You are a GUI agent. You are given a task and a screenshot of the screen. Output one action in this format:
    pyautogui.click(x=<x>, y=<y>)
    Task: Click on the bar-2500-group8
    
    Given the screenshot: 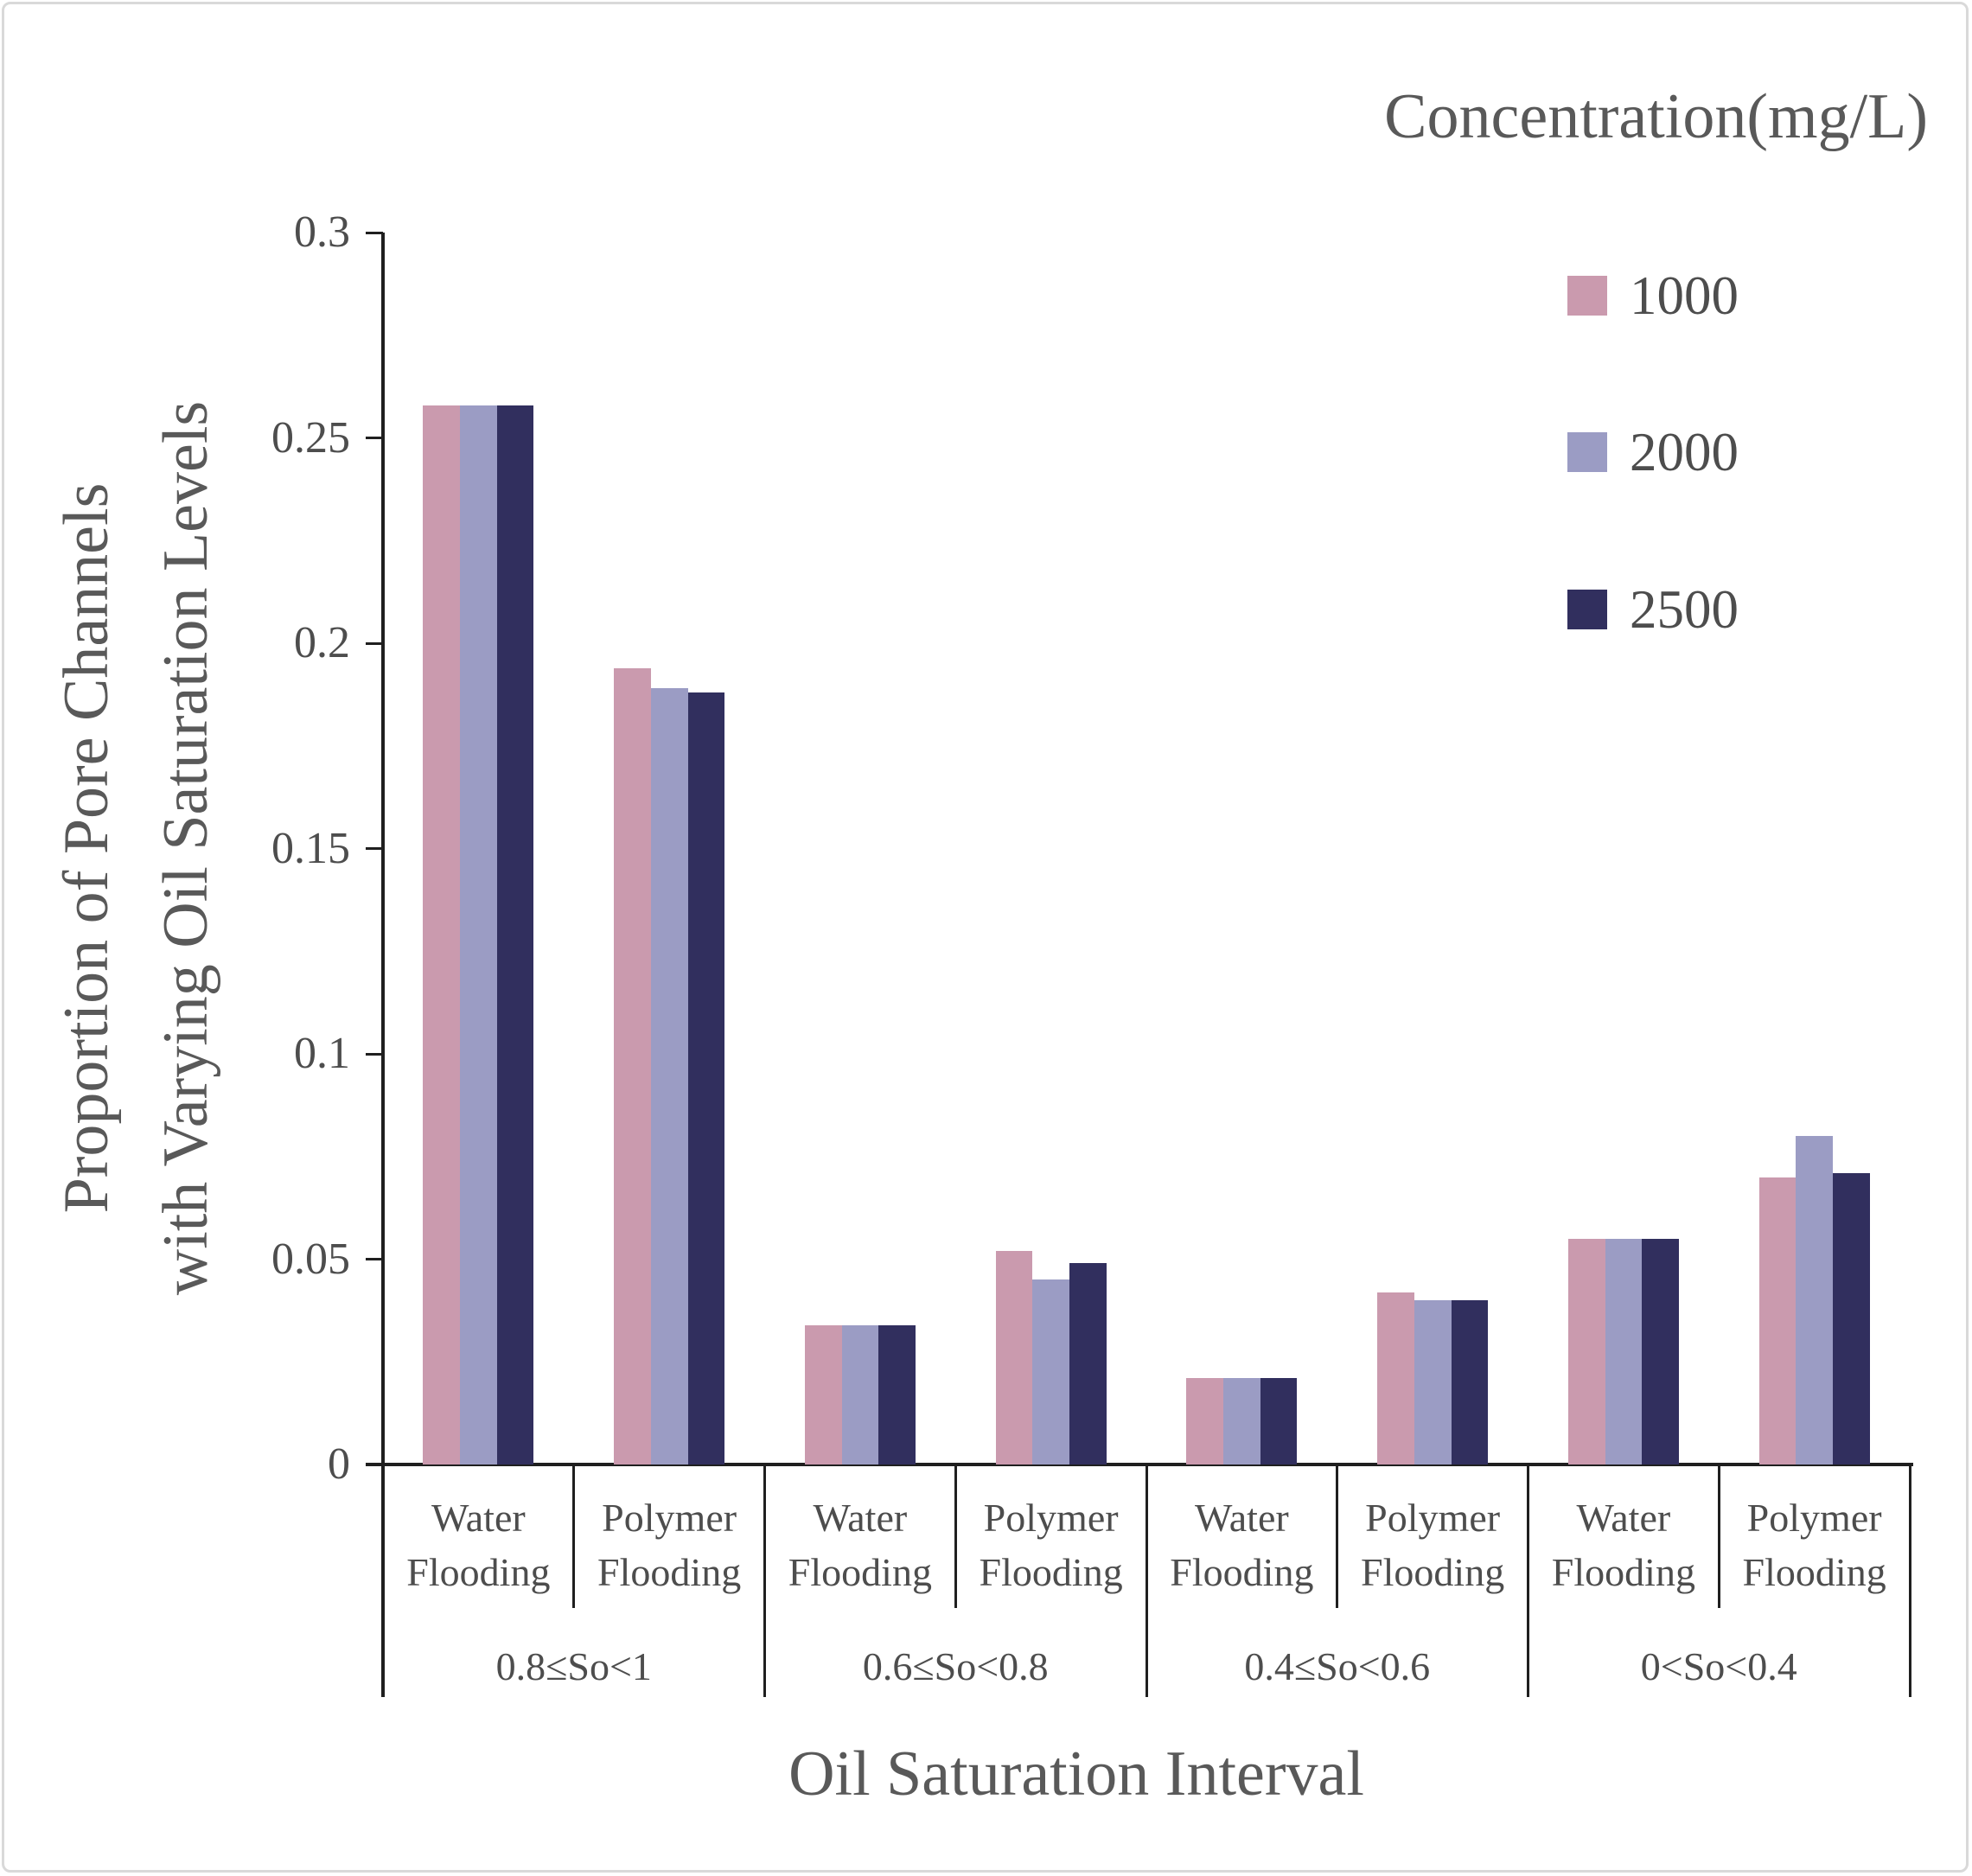 What is the action you would take?
    pyautogui.click(x=1851, y=1318)
    